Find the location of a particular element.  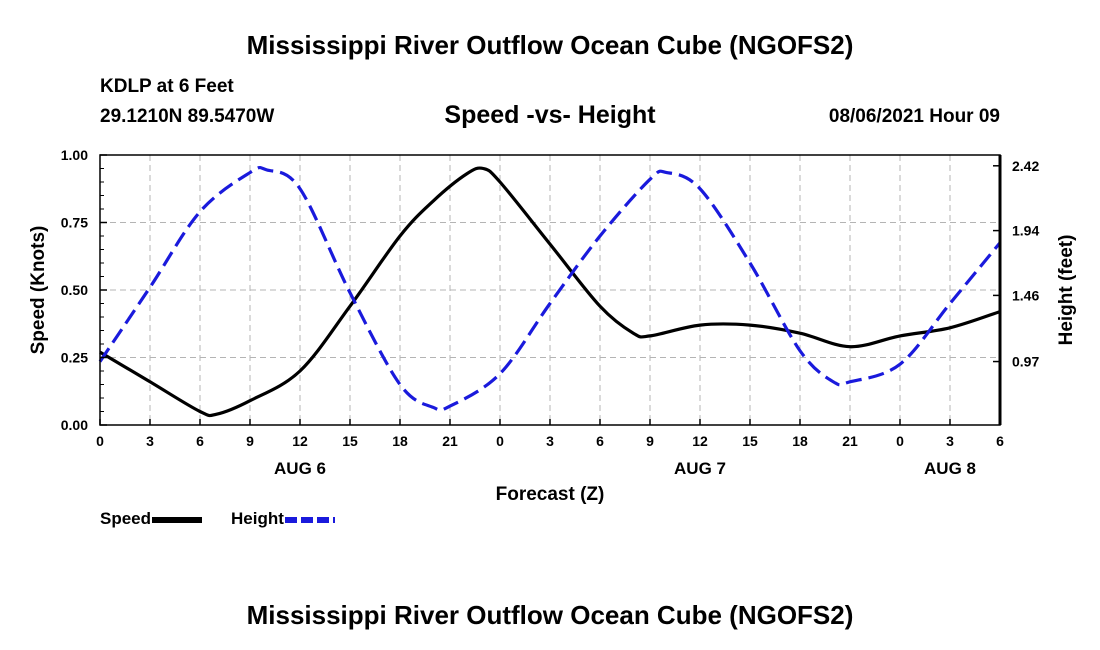

legend-speed-label: Speed is located at coordinates (126, 518).